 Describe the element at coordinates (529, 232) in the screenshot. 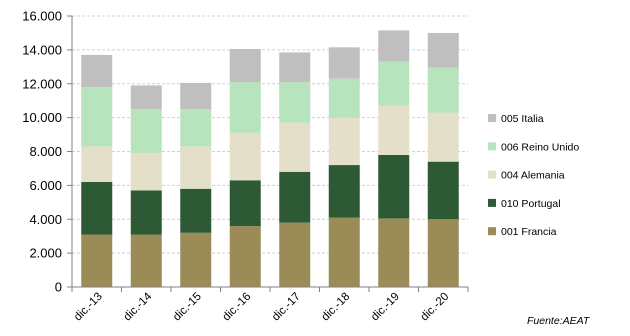

I see `legend-label: 001 Francia` at that location.